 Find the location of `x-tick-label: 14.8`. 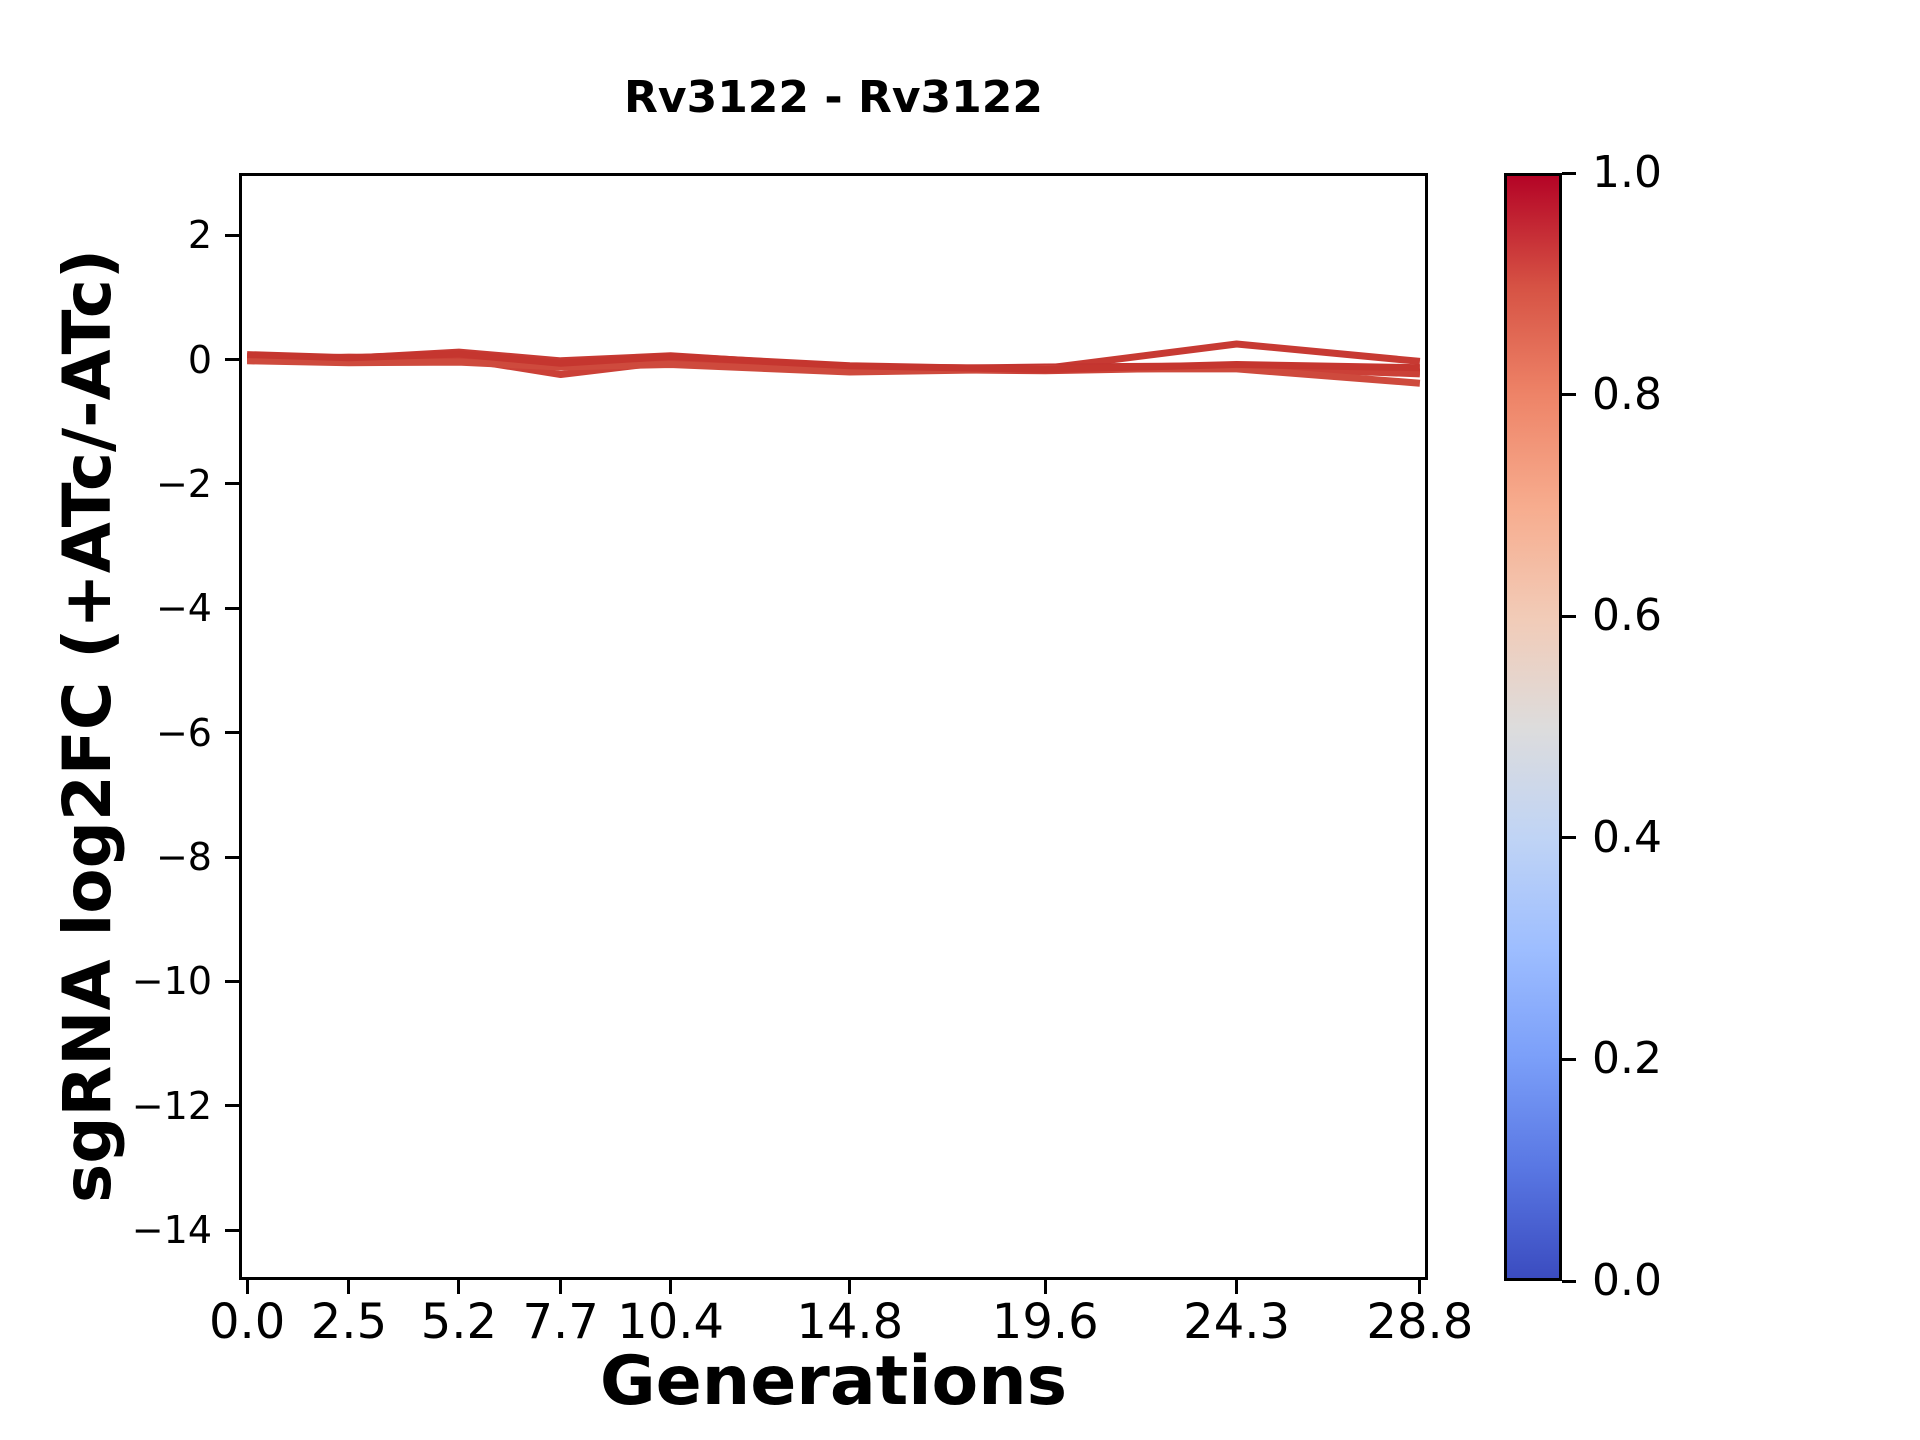

x-tick-label: 14.8 is located at coordinates (850, 1322).